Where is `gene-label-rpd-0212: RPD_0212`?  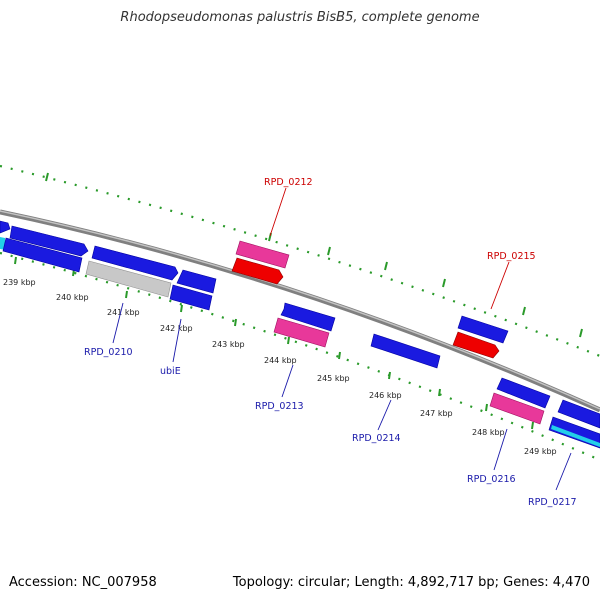
gene-label-rpd-0212: RPD_0212 is located at coordinates (288, 182).